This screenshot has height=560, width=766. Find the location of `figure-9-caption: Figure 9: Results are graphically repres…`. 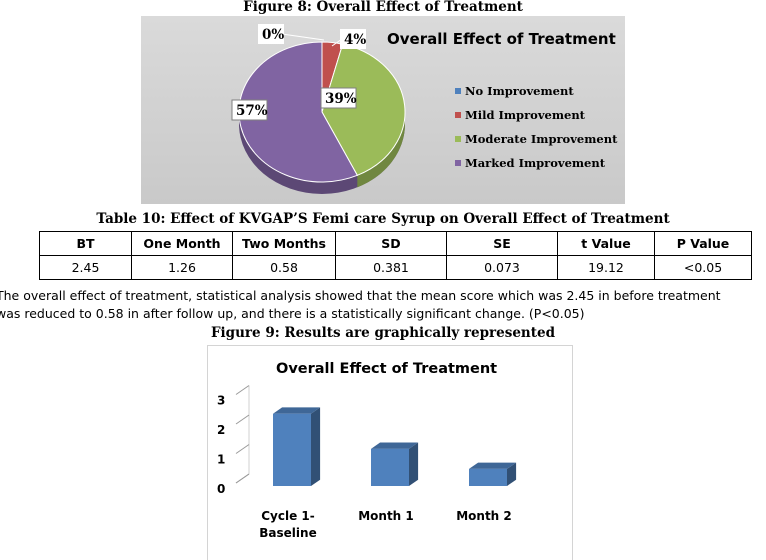

figure-9-caption: Figure 9: Results are graphically repres… is located at coordinates (383, 333).